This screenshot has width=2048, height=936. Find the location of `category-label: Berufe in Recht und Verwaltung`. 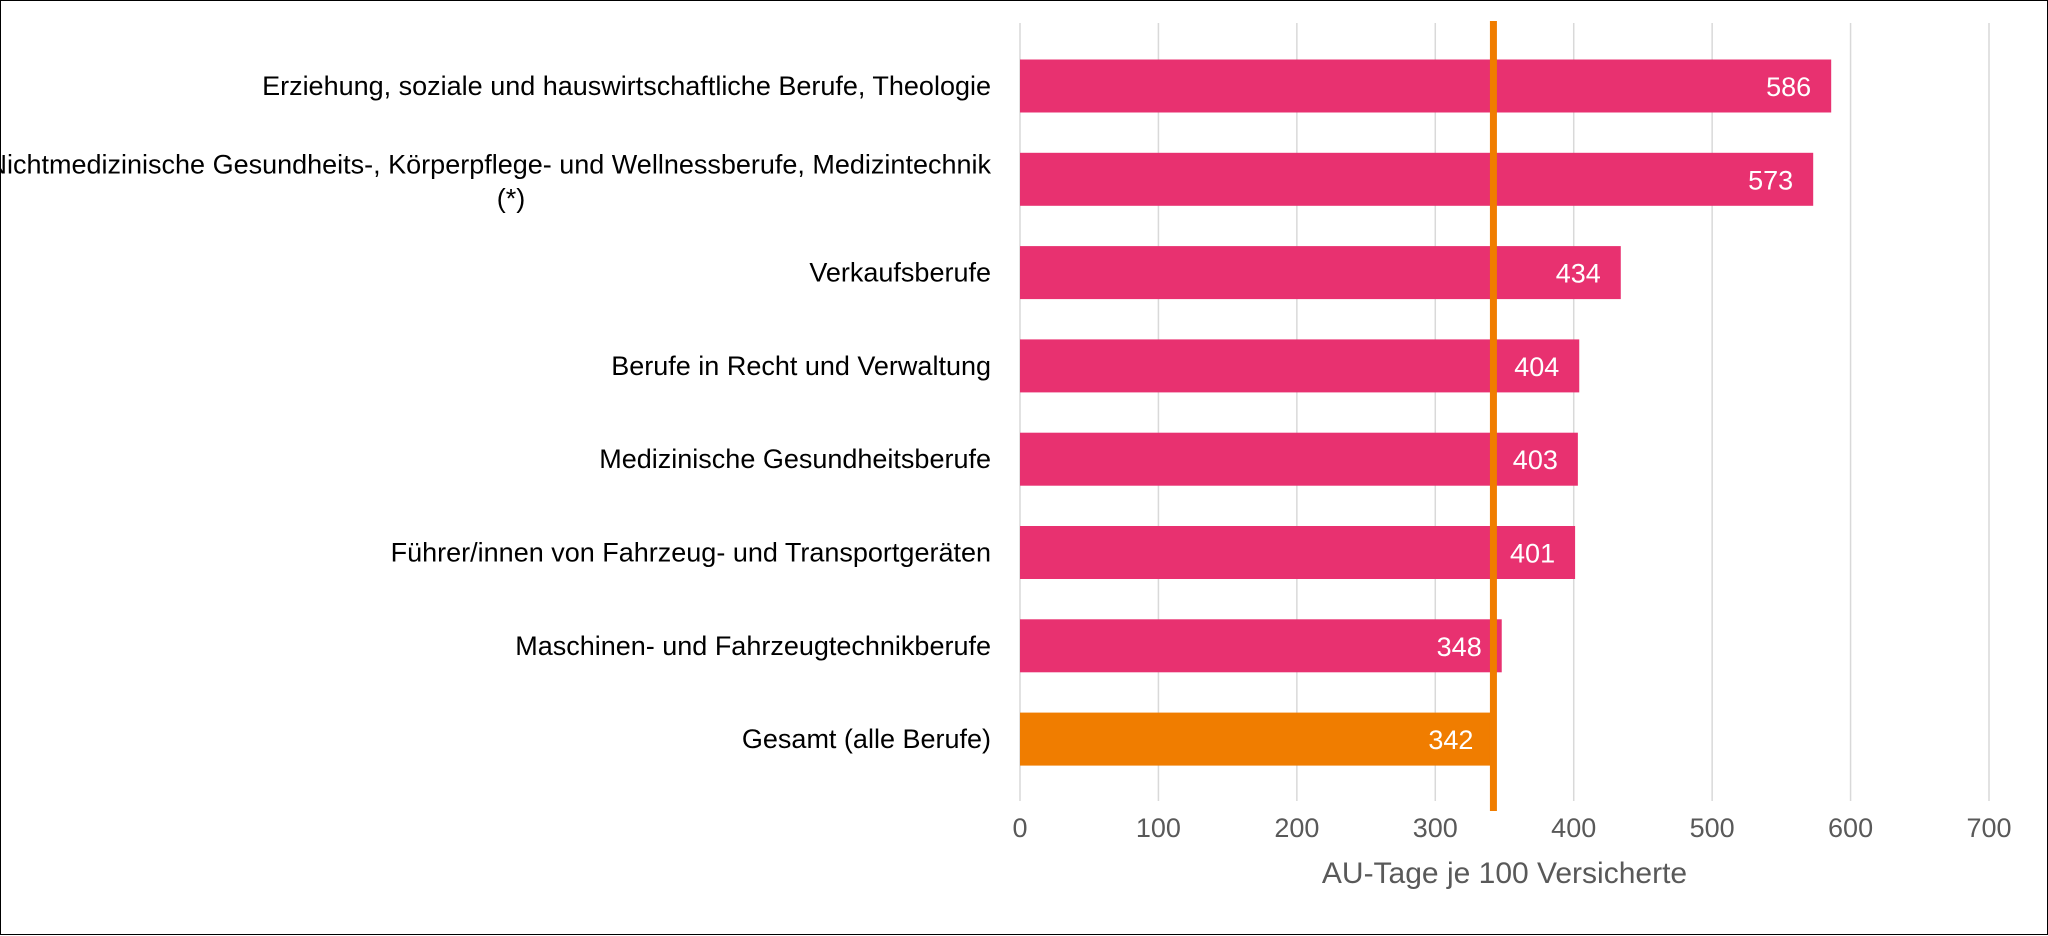

category-label: Berufe in Recht und Verwaltung is located at coordinates (801, 366).